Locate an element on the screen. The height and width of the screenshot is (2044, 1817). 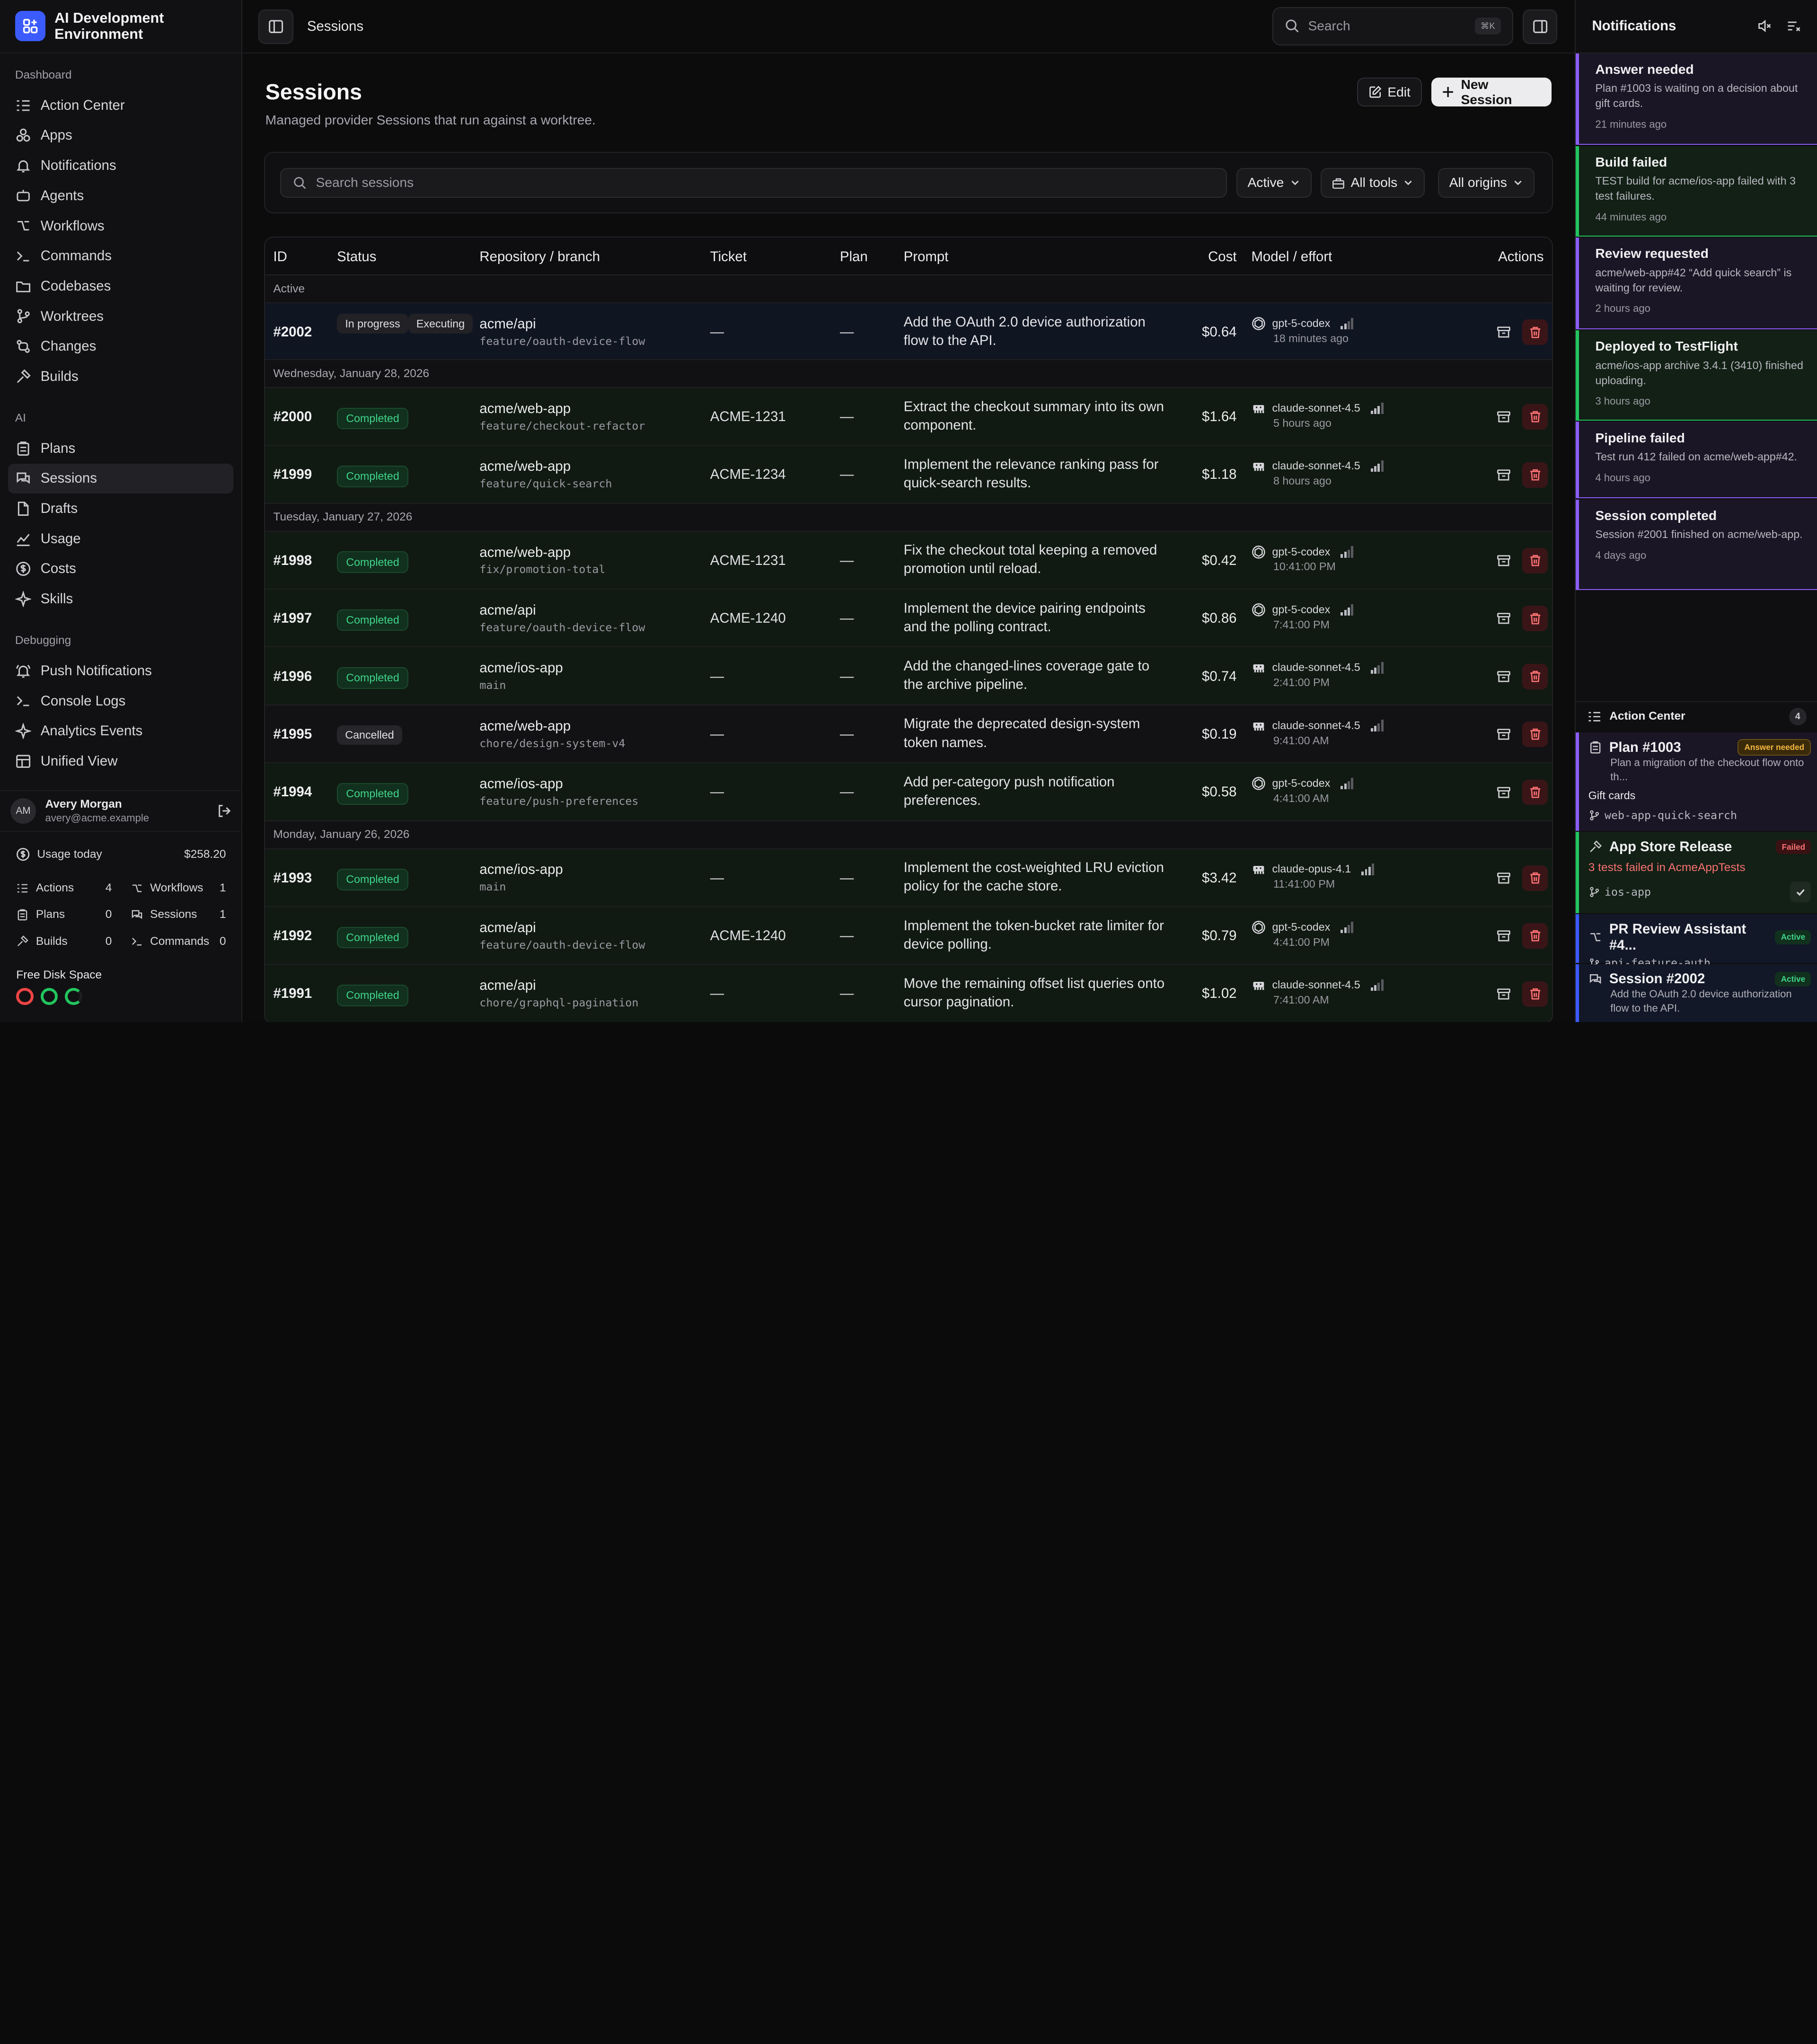
session-id: #2000 is located at coordinates (293, 416).